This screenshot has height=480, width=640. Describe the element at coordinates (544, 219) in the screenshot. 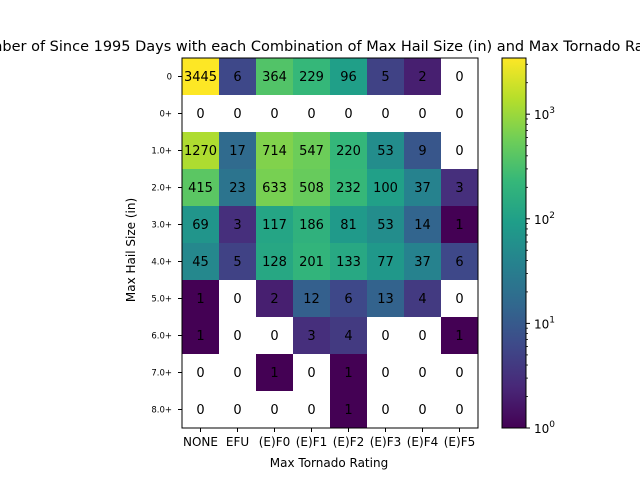

I see `colorbar-tick-label: 10²` at that location.